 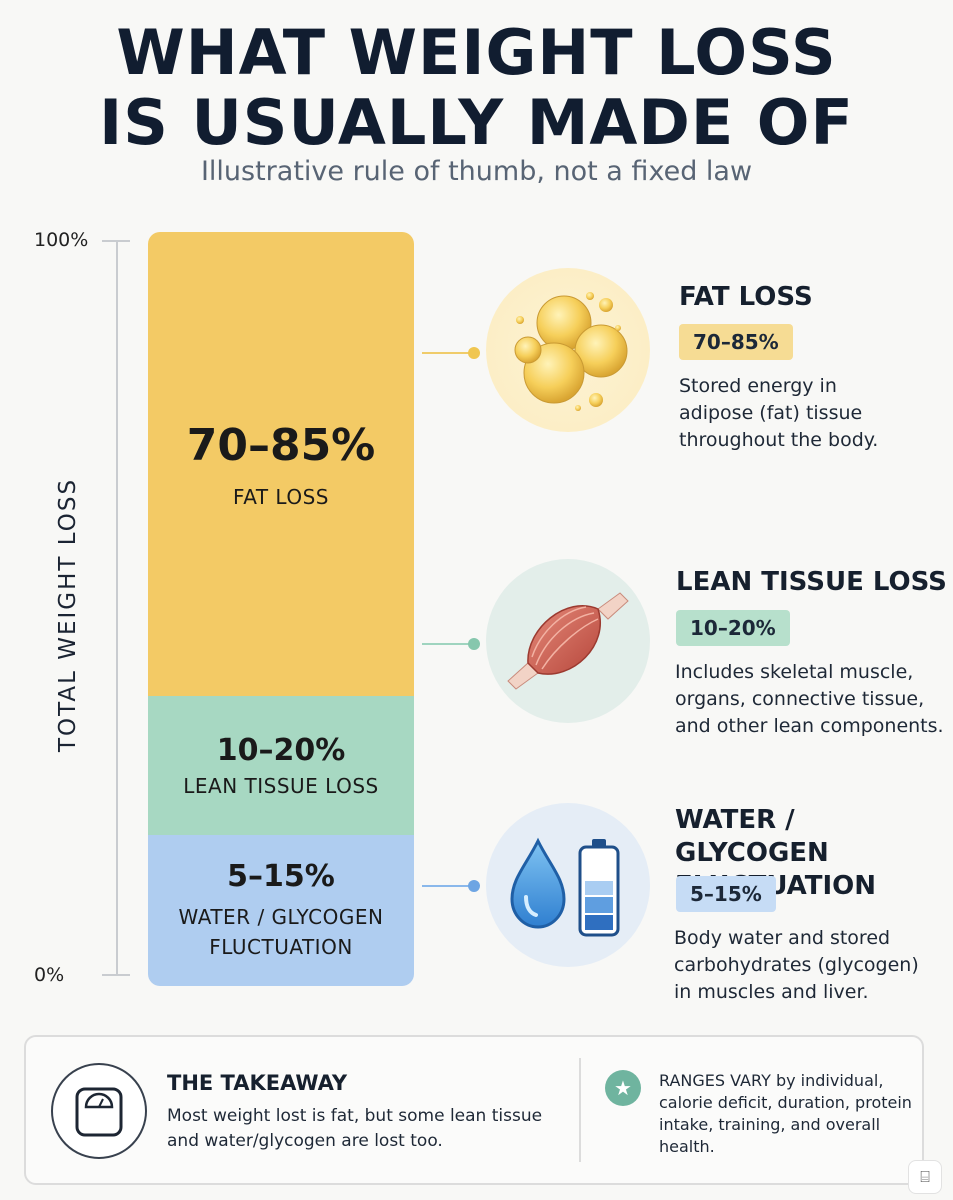 I want to click on bar-segment-lean: 10–20% LEAN TISSUE LOSS, so click(x=281, y=765).